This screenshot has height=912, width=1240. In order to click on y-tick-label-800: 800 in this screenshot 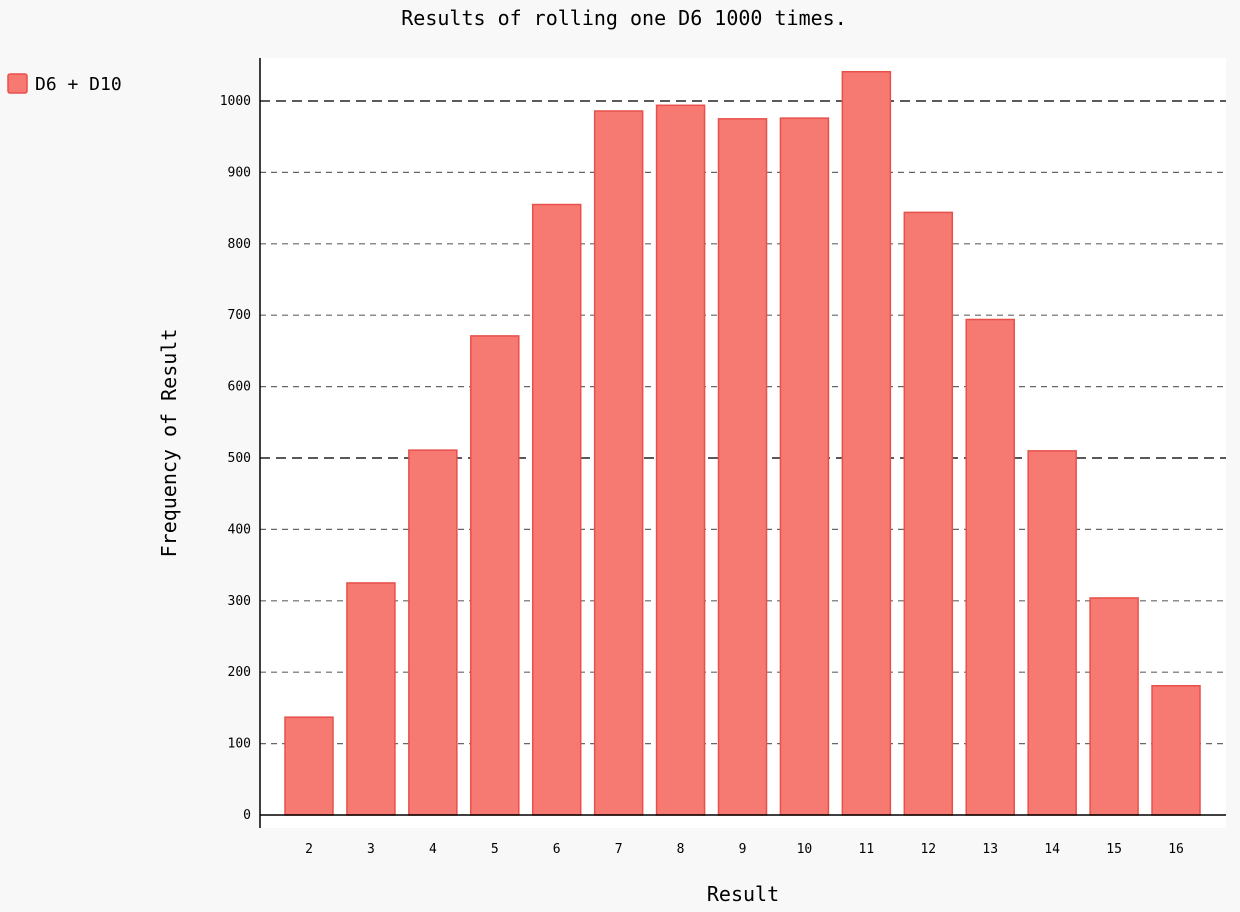, I will do `click(239, 244)`.